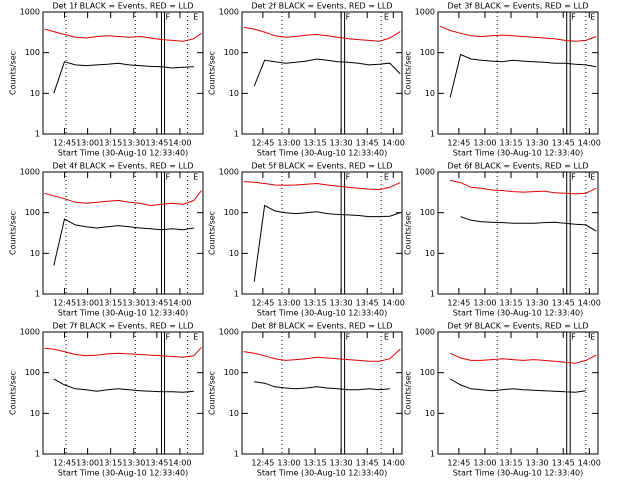  Describe the element at coordinates (122, 6) in the screenshot. I see `chart-title: Det 1f BLACK = Events, RED = LLD` at that location.